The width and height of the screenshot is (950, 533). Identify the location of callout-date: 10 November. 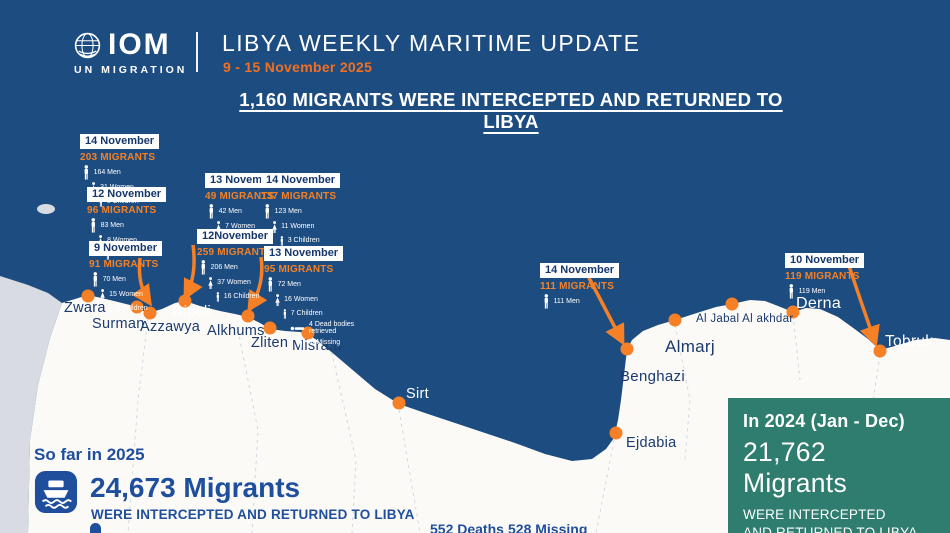
(825, 260).